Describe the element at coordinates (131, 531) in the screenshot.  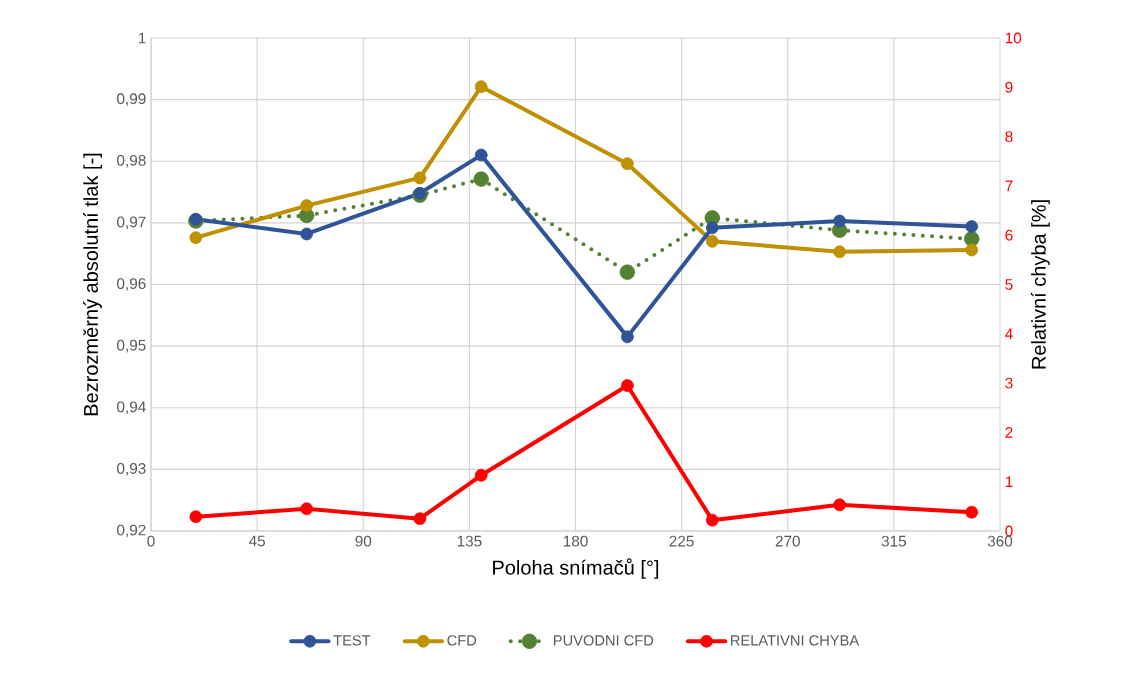
I see `y-tick-label: 0,92` at that location.